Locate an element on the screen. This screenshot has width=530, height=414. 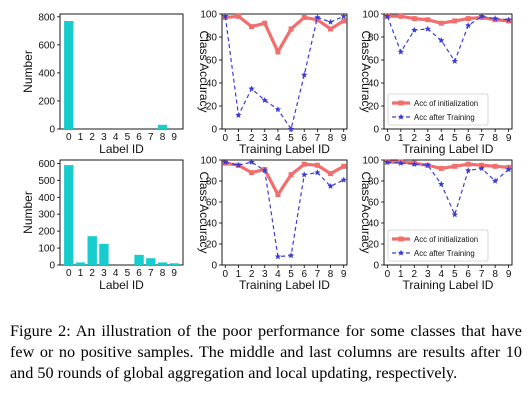
x-tick-label: 2 is located at coordinates (252, 274).